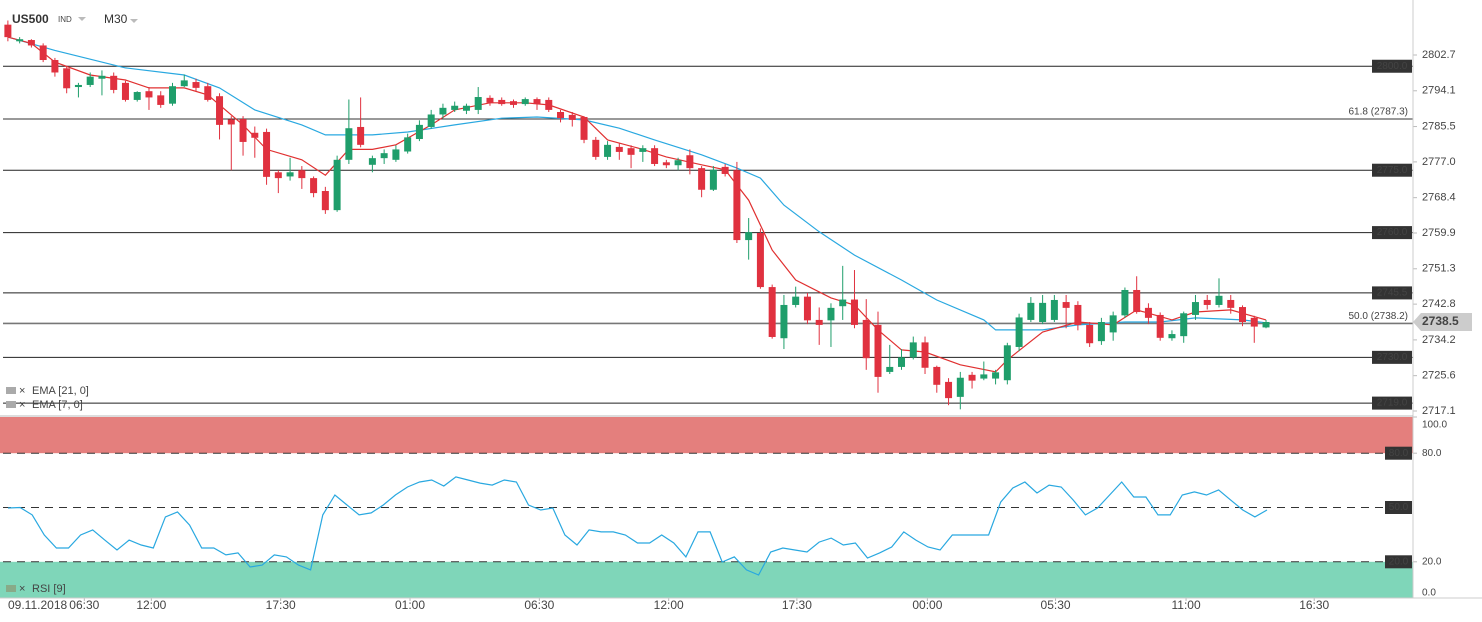  I want to click on rsi-y-tick-label: 80.0, so click(1432, 453).